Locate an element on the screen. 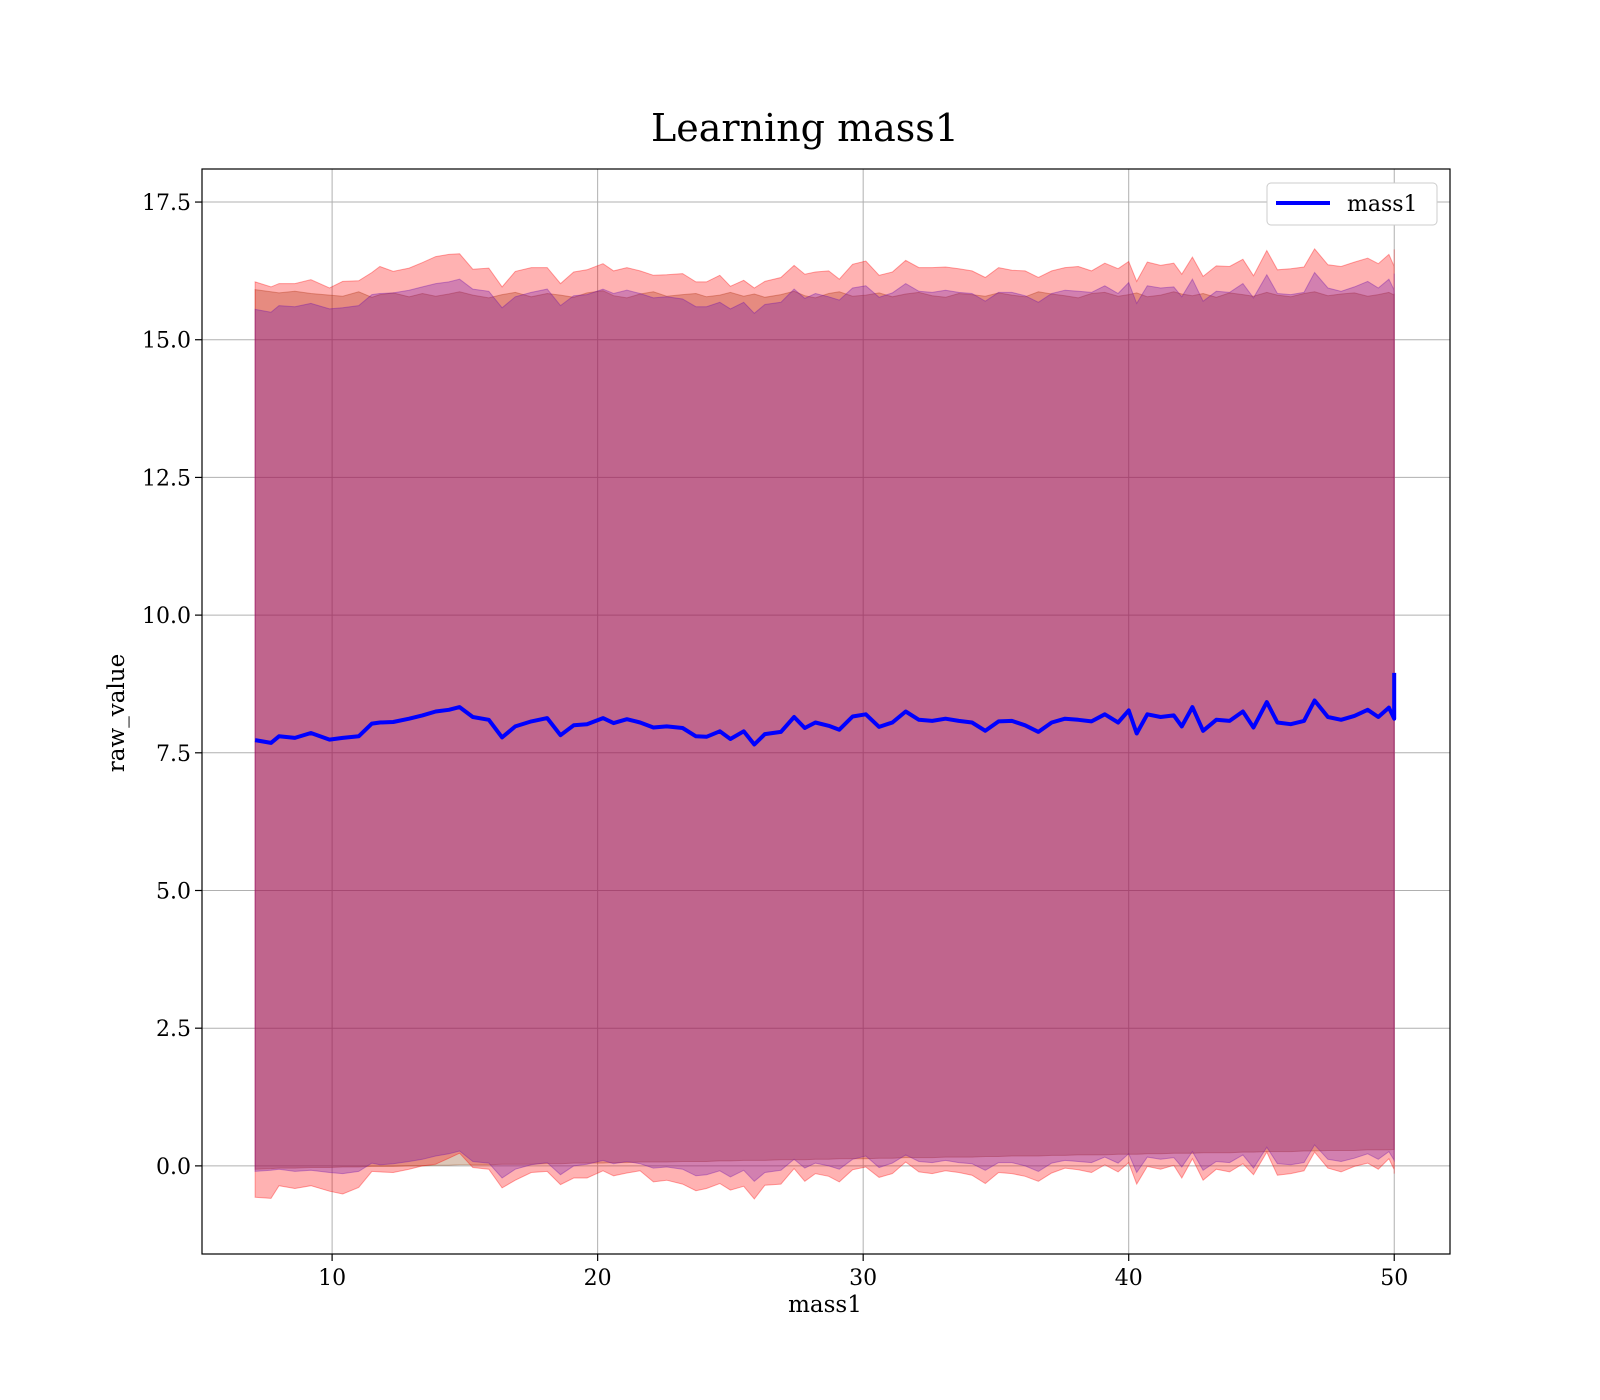 The height and width of the screenshot is (1400, 1600). y-tick-label: 0.0 is located at coordinates (173, 1167).